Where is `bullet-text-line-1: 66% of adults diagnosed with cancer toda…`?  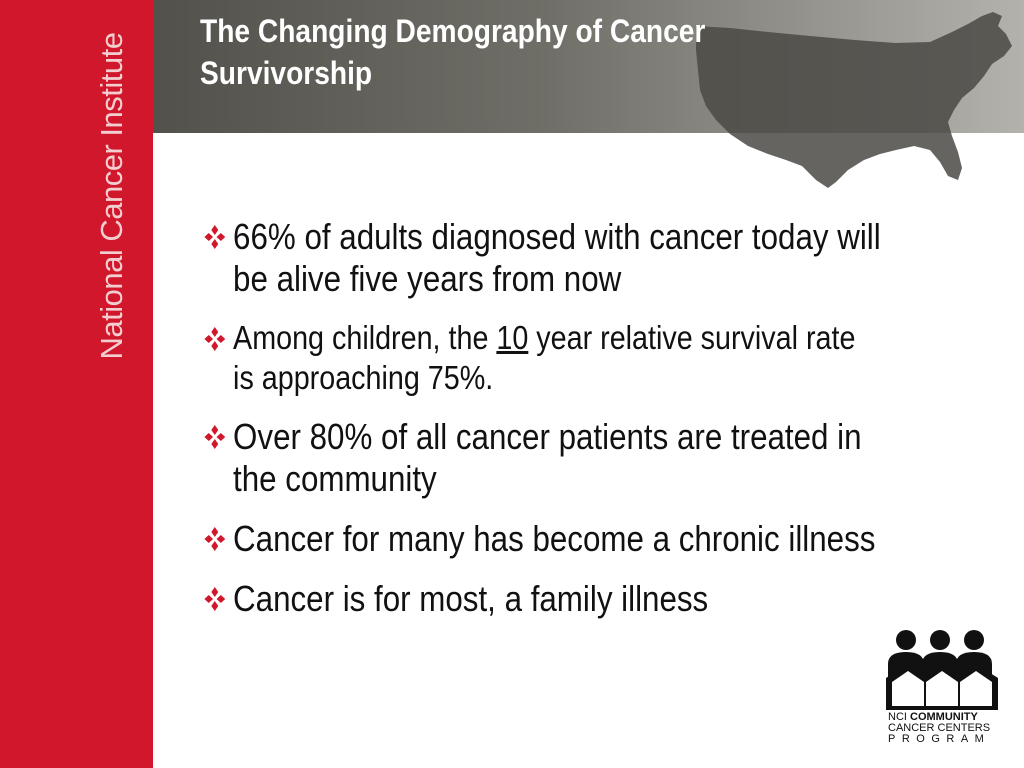
bullet-text-line-1: 66% of adults diagnosed with cancer toda… is located at coordinates (557, 236).